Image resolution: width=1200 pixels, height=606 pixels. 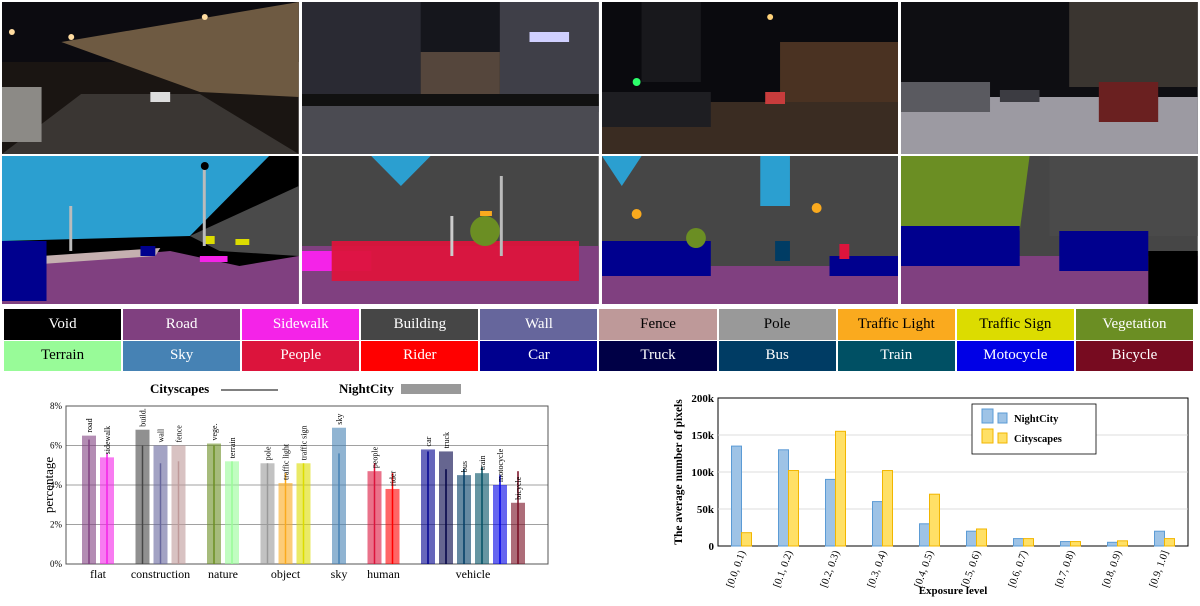 I want to click on bar-label: pole, so click(x=268, y=453).